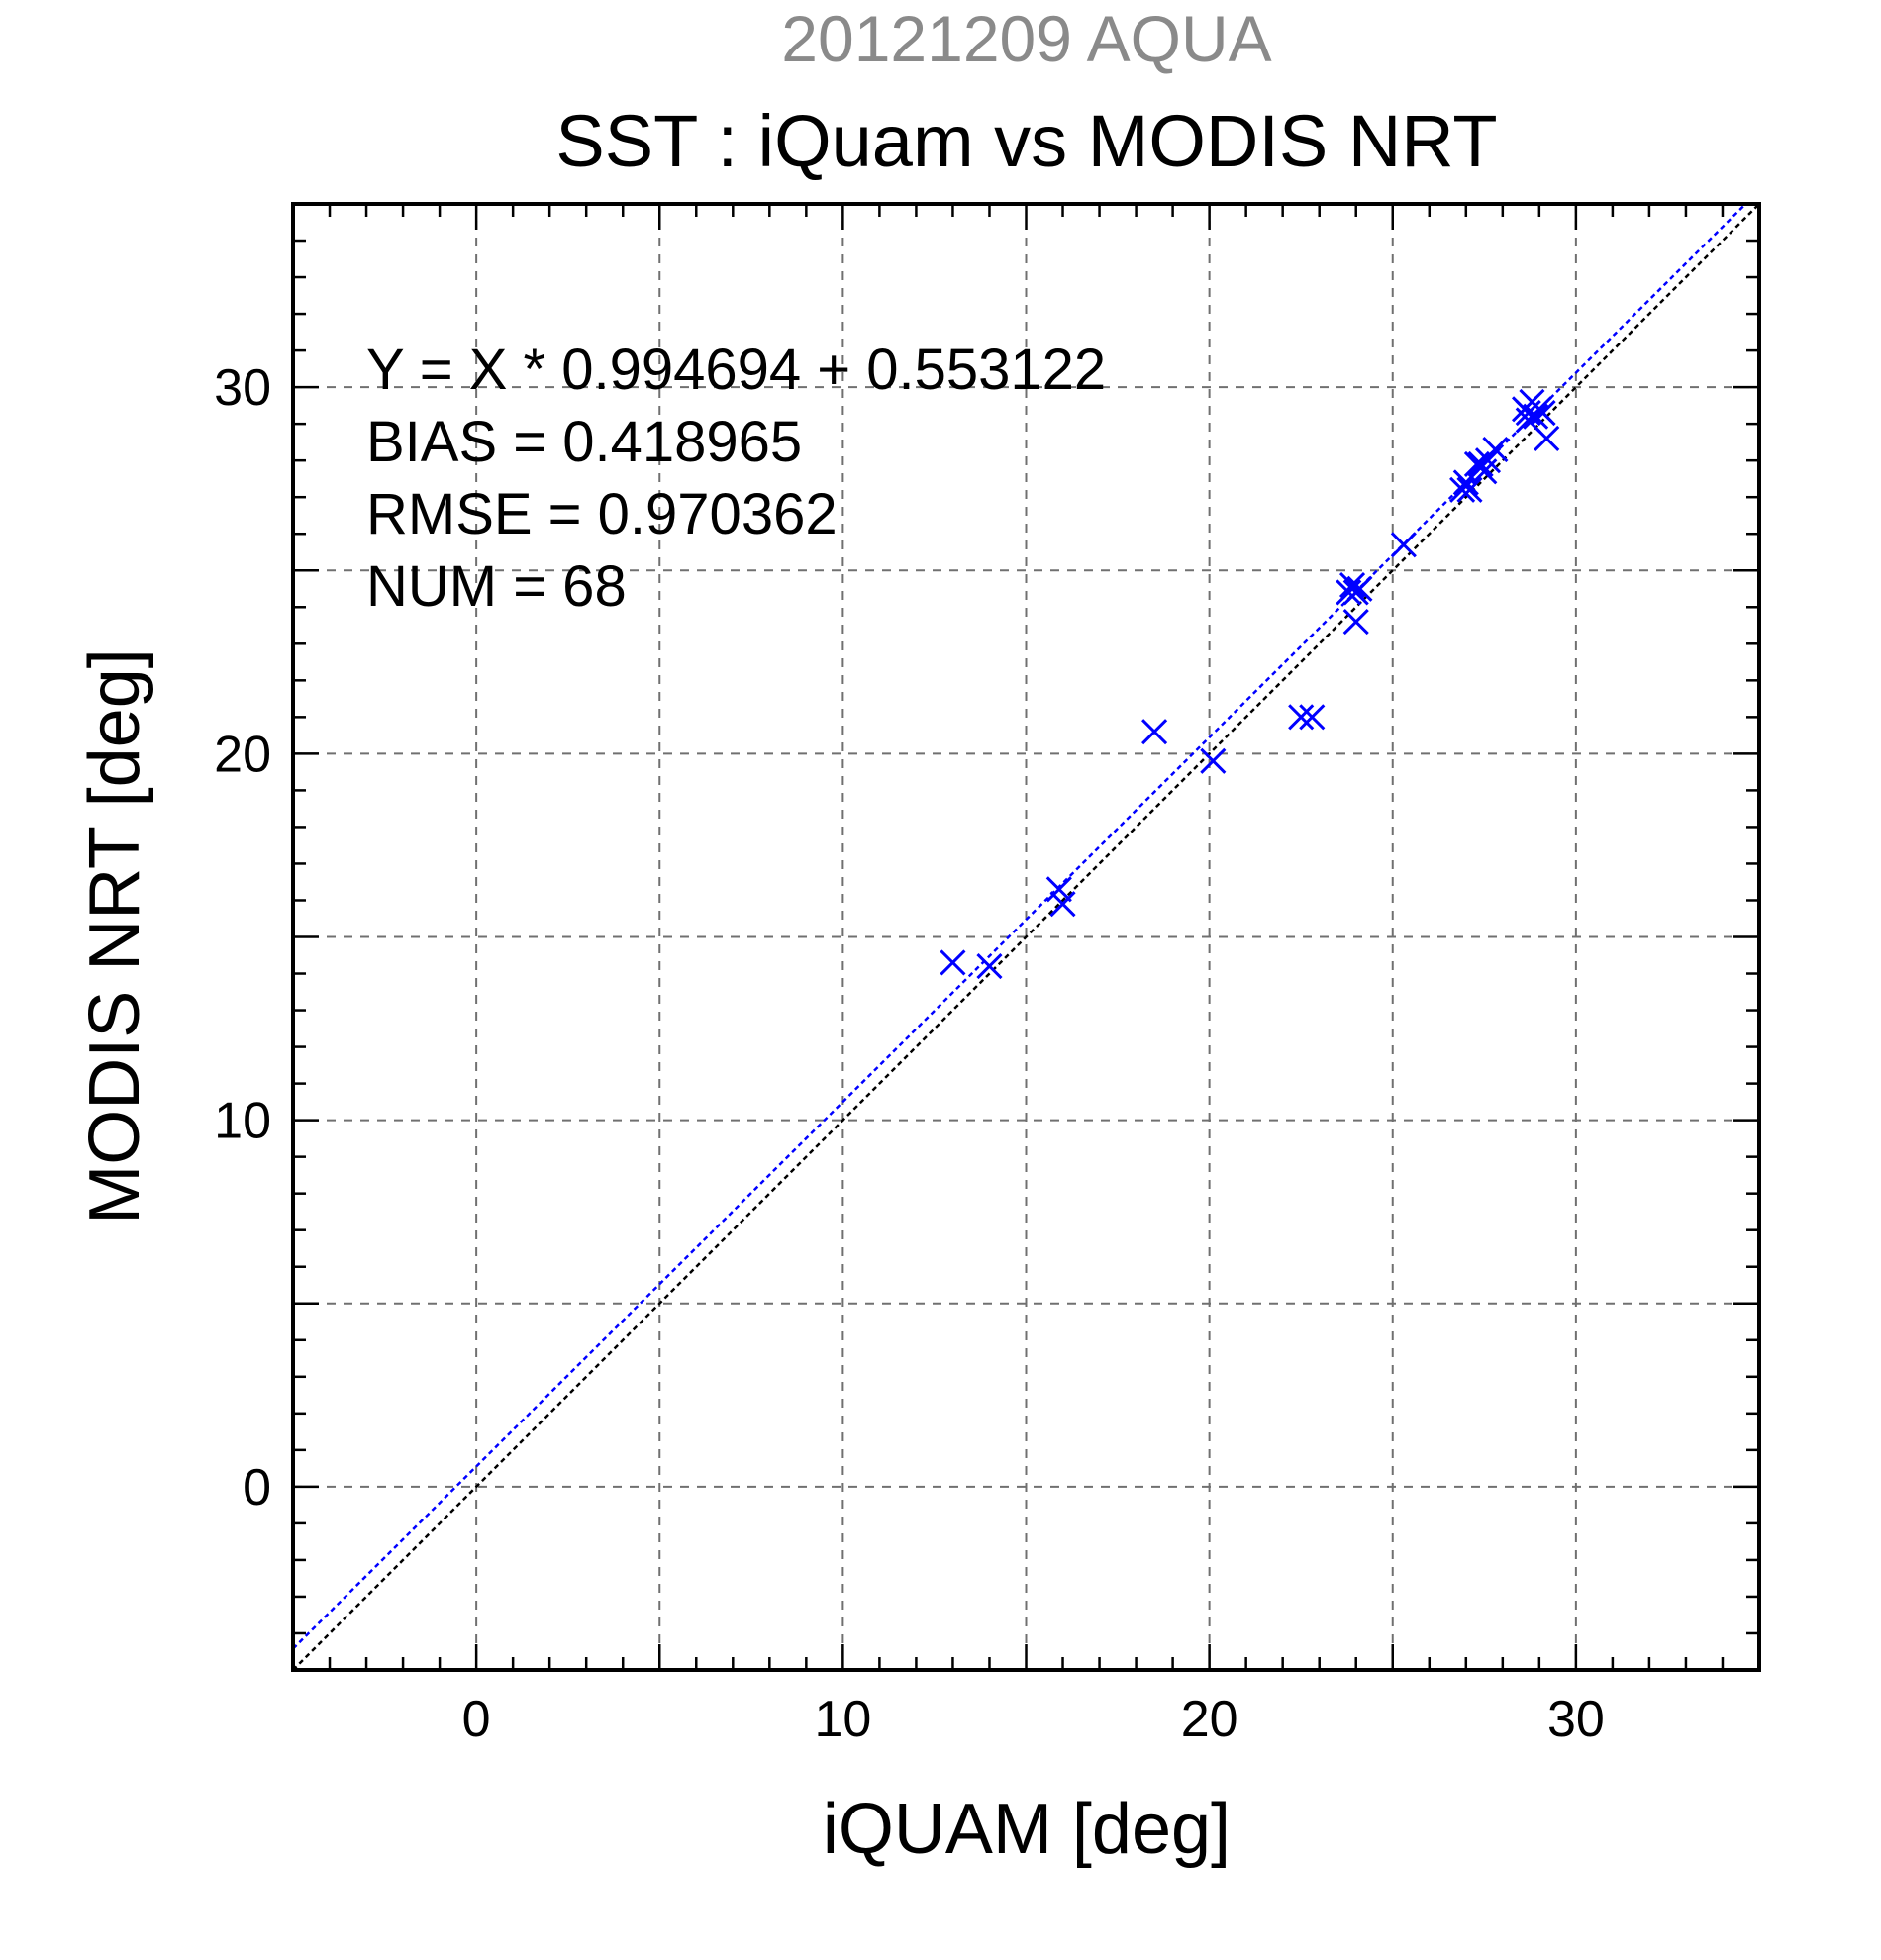  Describe the element at coordinates (477, 1719) in the screenshot. I see `x-tick-label: 0` at that location.